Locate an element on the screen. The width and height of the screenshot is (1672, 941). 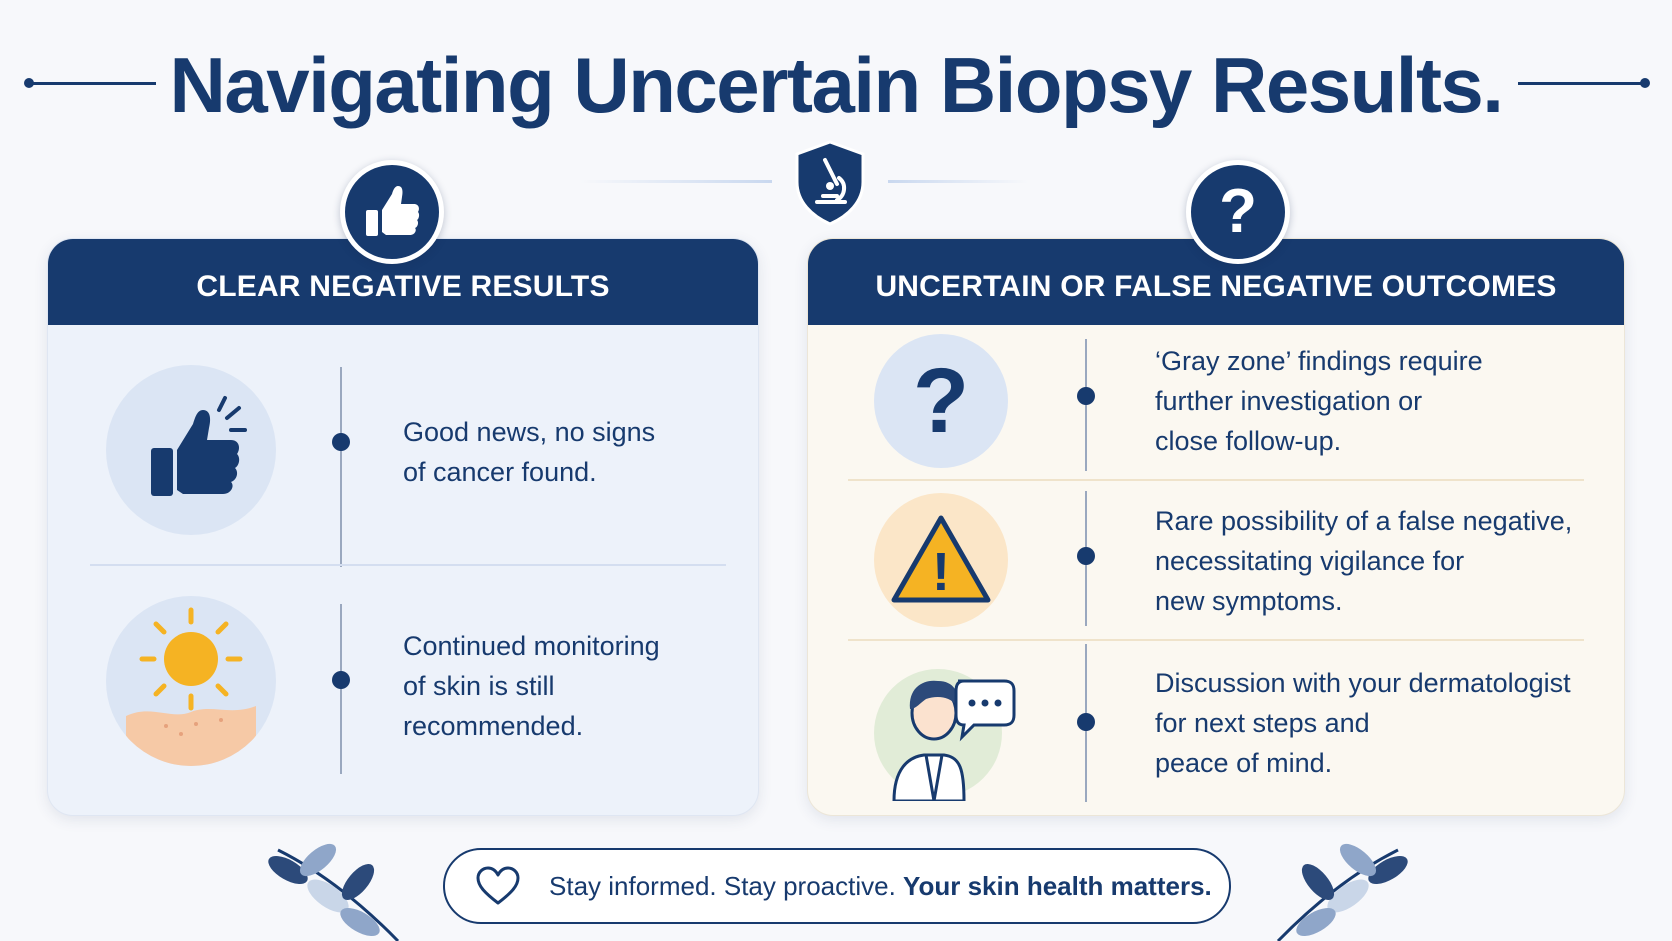
text-line: peace of mind. is located at coordinates (1244, 763).